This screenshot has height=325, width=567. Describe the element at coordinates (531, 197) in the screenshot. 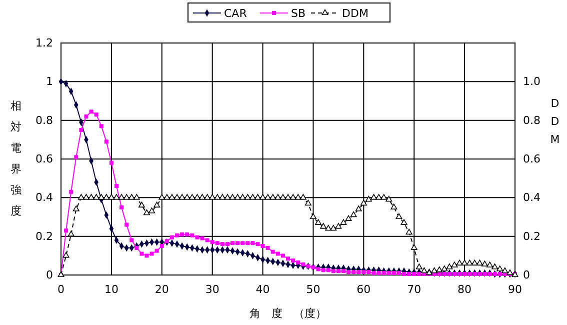

I see `y2-tick-label: 0.4` at that location.